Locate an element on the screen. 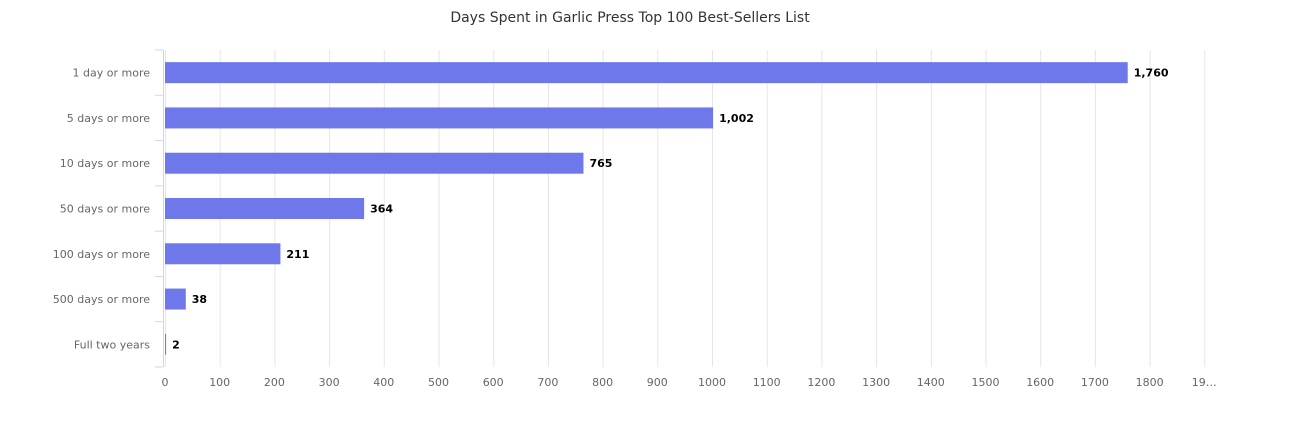 The image size is (1299, 421). data-label: 211 is located at coordinates (297, 254).